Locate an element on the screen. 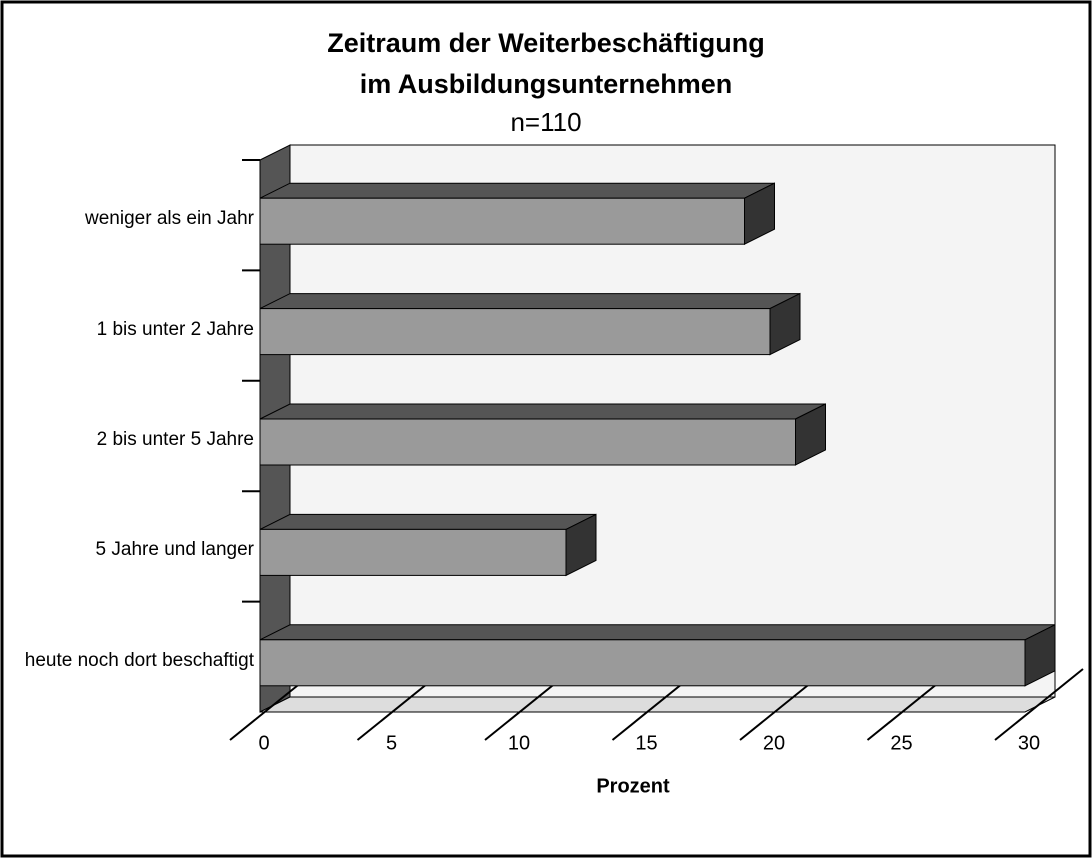  y-tick-label: 5 Jahre und langer is located at coordinates (174, 550).